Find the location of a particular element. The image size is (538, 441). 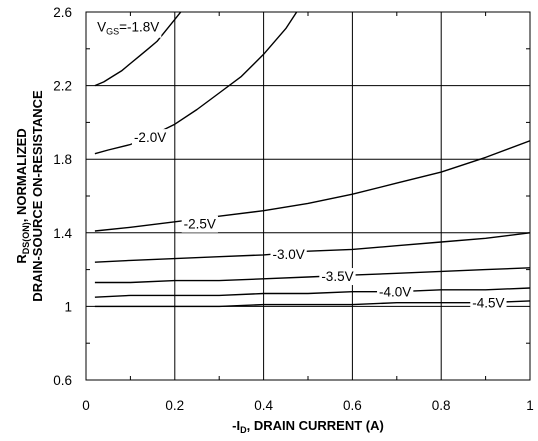

x-axis-label: -ID, DRAIN CURRENT (A) is located at coordinates (308, 426).